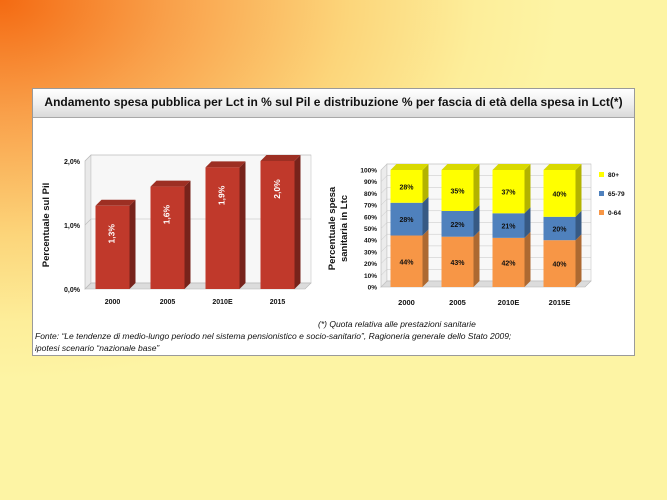 Image resolution: width=667 pixels, height=500 pixels. I want to click on segment-value-label: 44%, so click(406, 262).